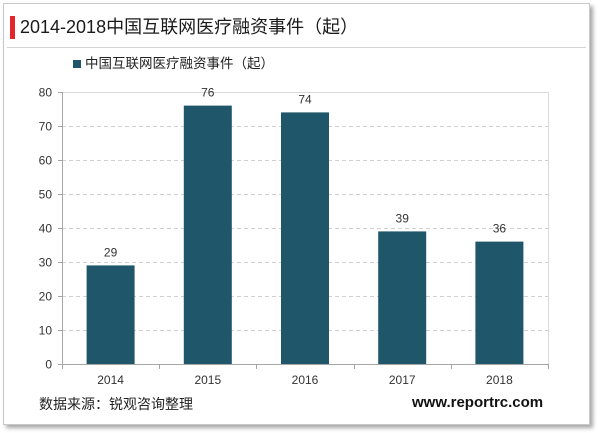 The height and width of the screenshot is (433, 600). I want to click on title-divider, so click(296, 47).